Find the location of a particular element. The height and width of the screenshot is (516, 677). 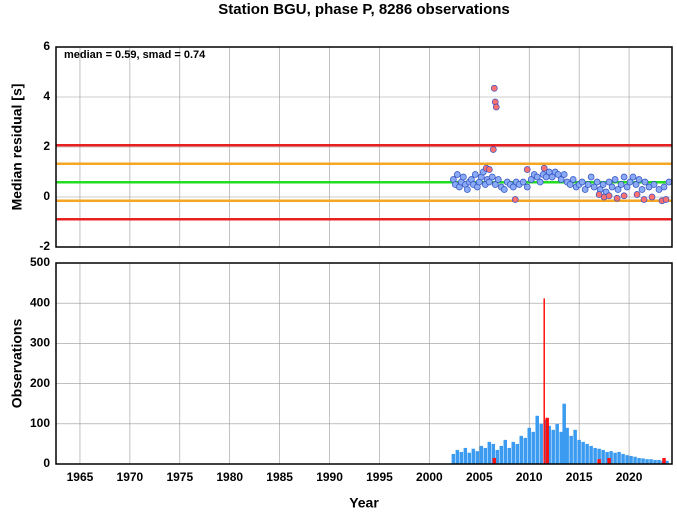

x-tick-label: 1970 is located at coordinates (130, 477).